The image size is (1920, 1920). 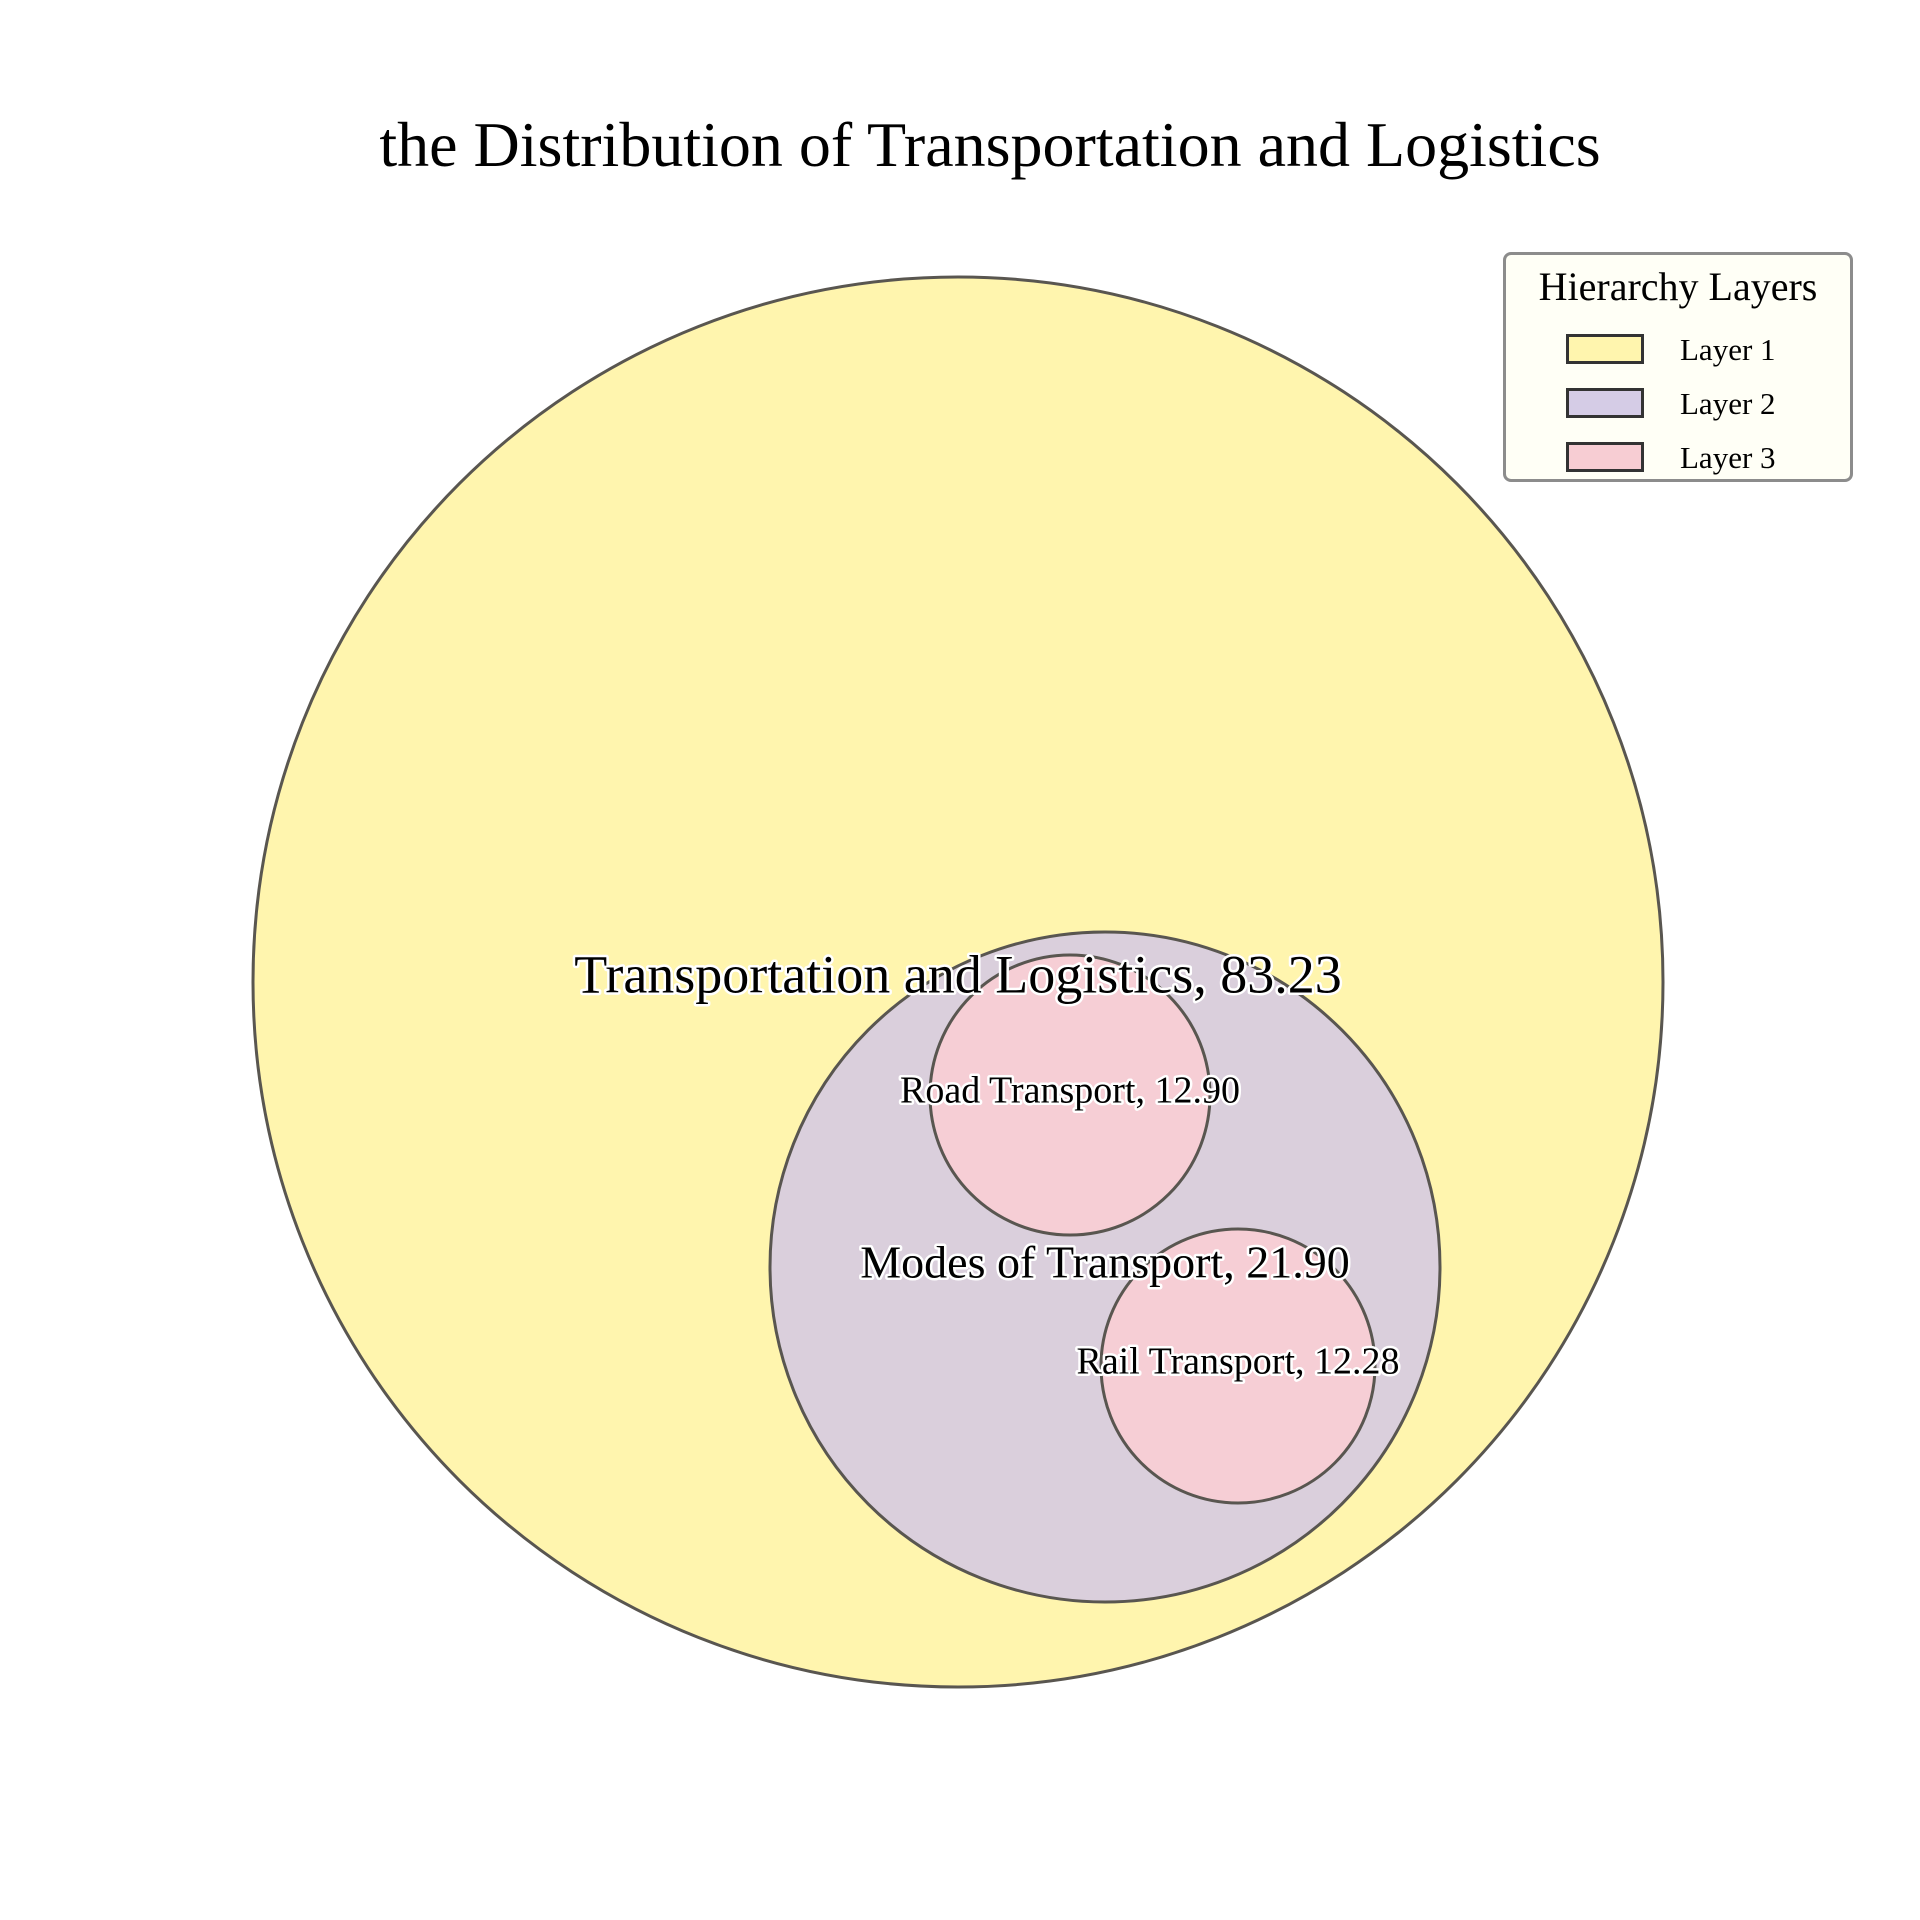 What do you see at coordinates (1070, 1091) in the screenshot?
I see `label-road-transport: Road Transport, 12.90` at bounding box center [1070, 1091].